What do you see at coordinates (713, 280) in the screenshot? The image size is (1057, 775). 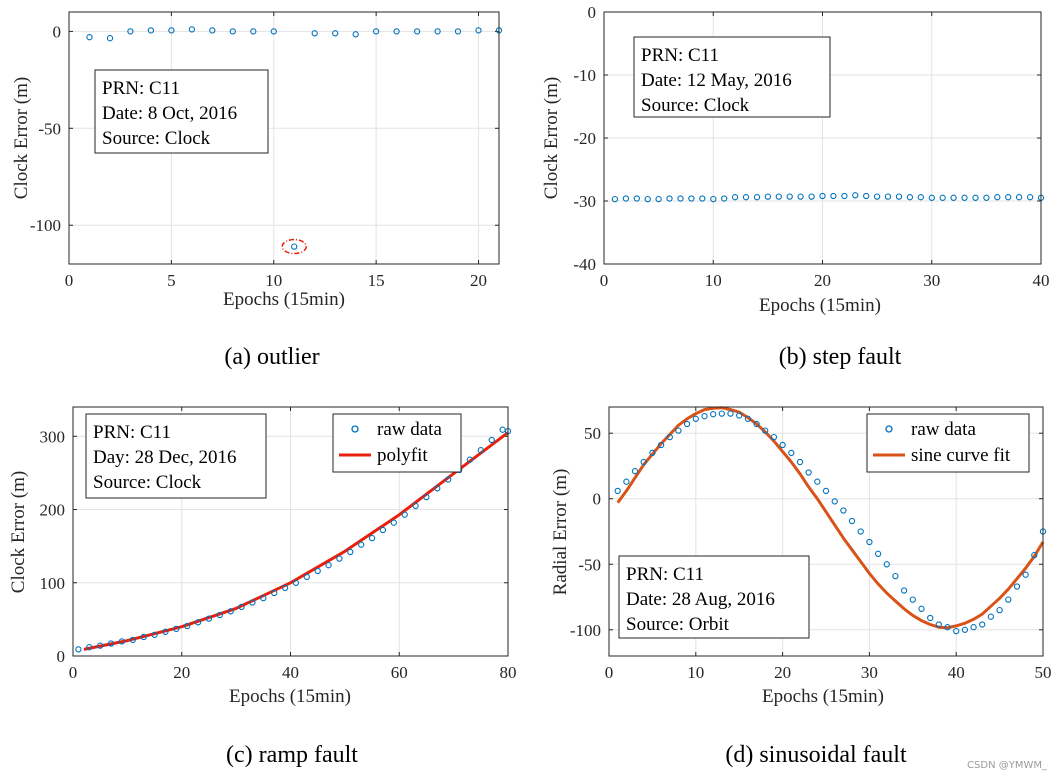 I see `x-tick-label: 10` at bounding box center [713, 280].